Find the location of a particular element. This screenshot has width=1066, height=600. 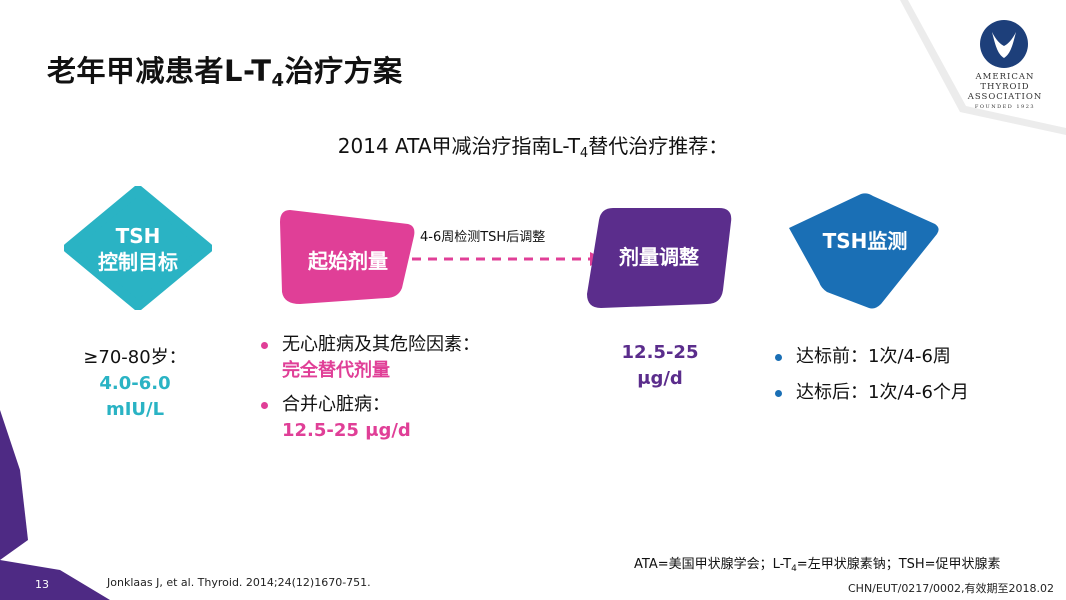

col3-text: 12.5-25 μg/d is located at coordinates (660, 366).